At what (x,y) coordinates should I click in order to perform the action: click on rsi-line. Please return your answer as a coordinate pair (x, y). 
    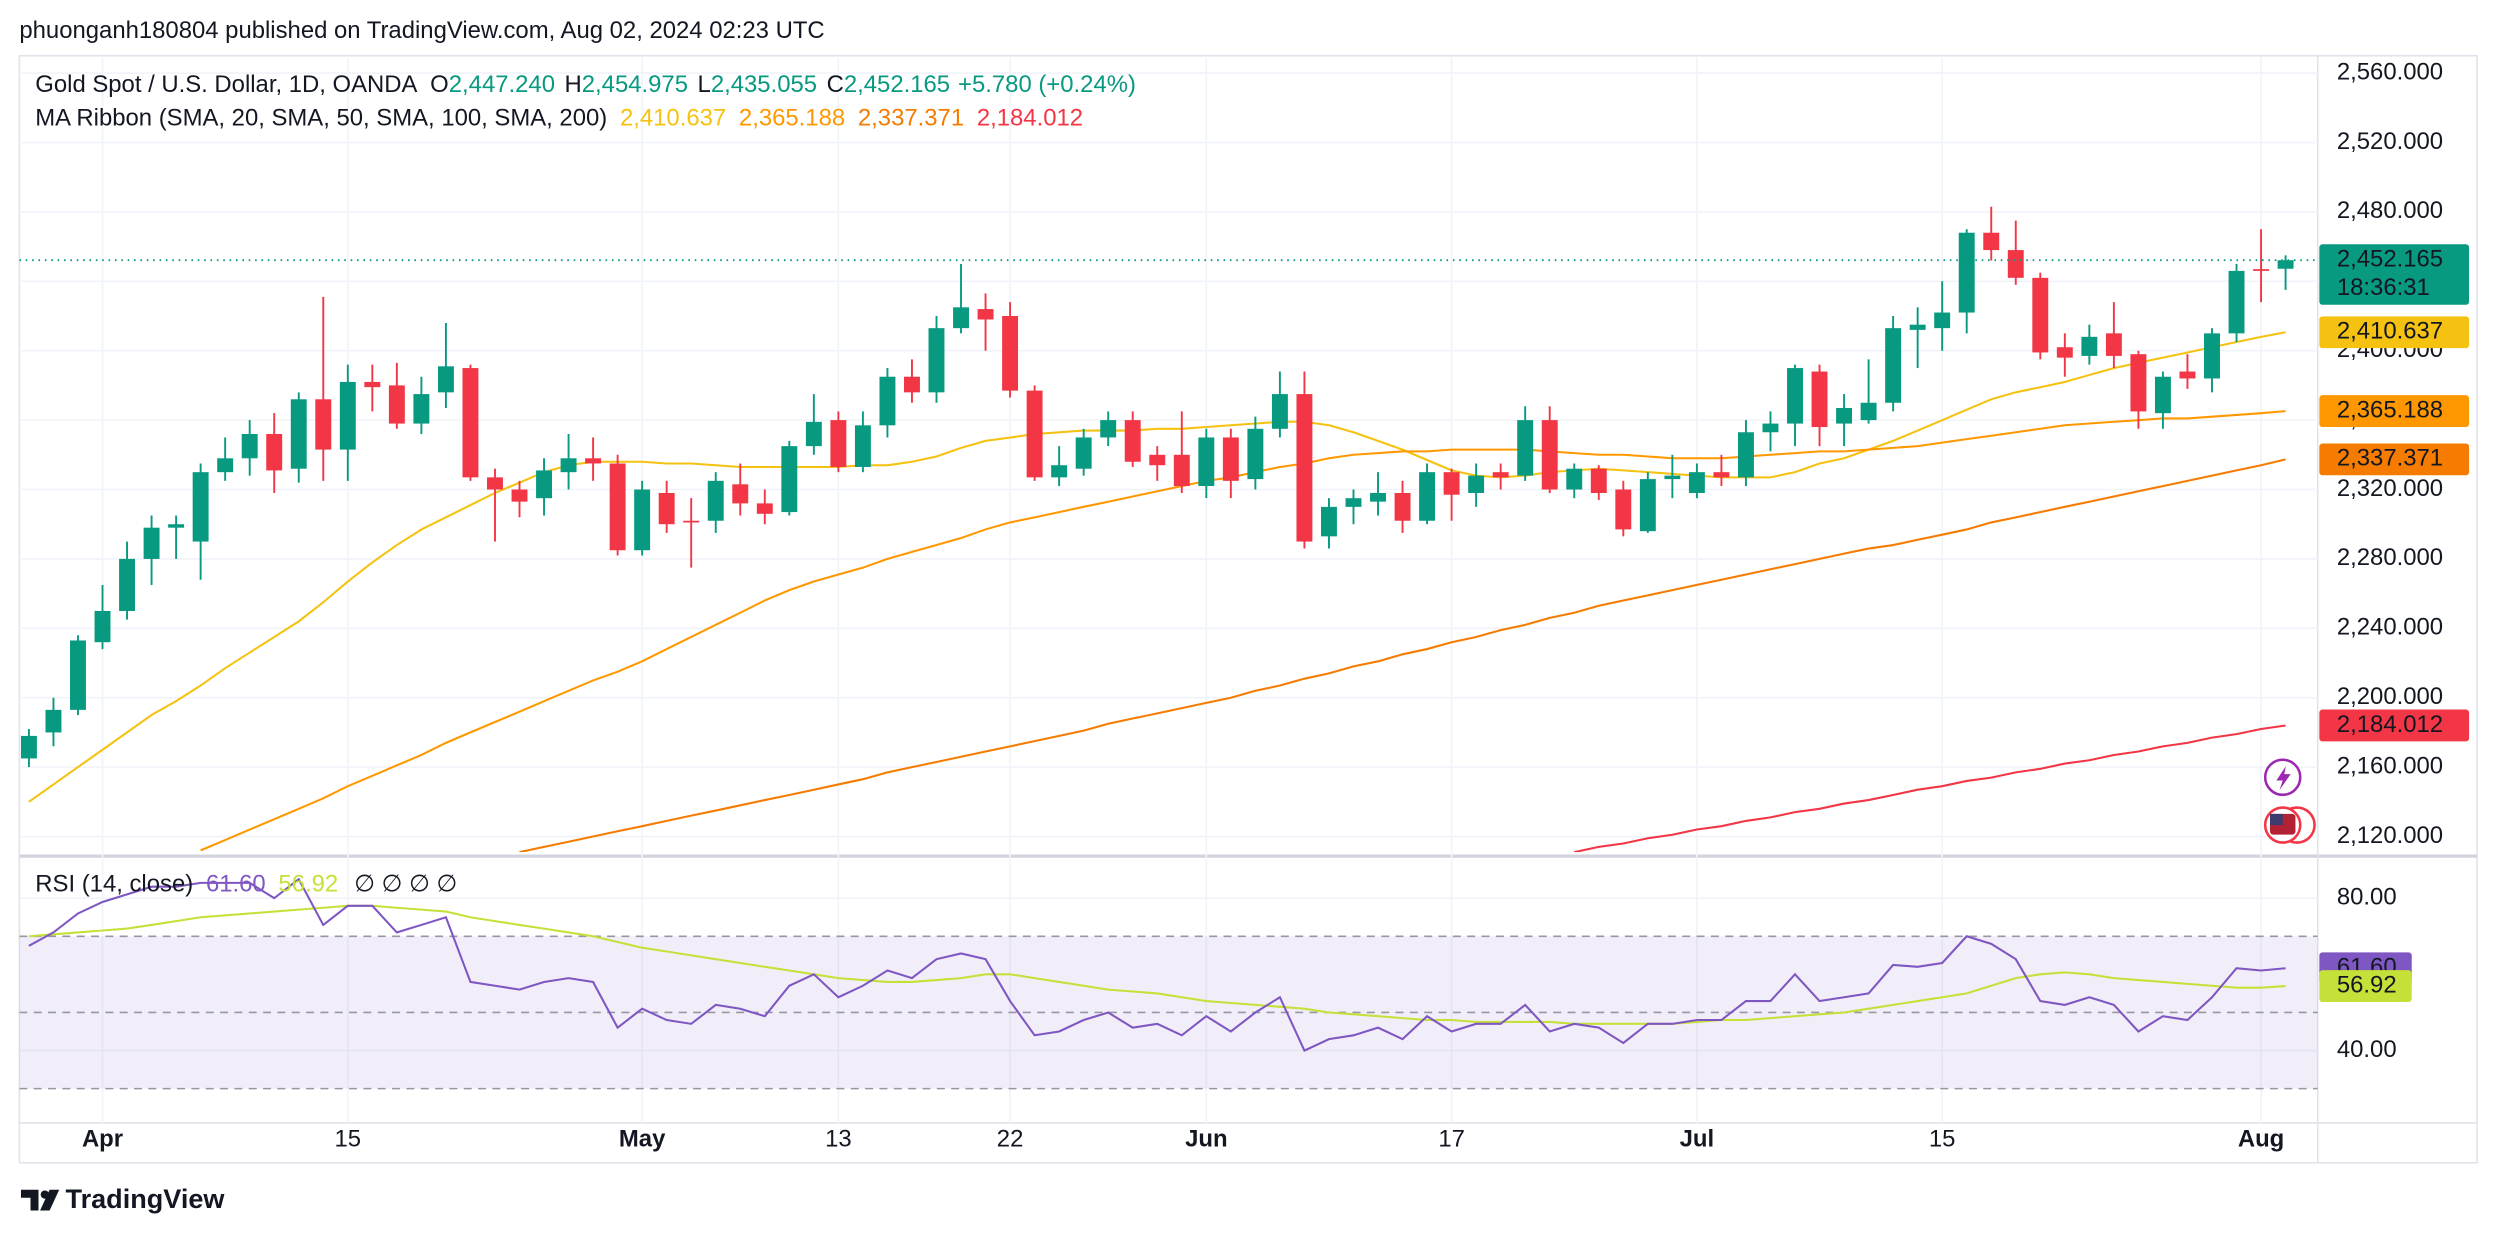
    Looking at the image, I should click on (1157, 964).